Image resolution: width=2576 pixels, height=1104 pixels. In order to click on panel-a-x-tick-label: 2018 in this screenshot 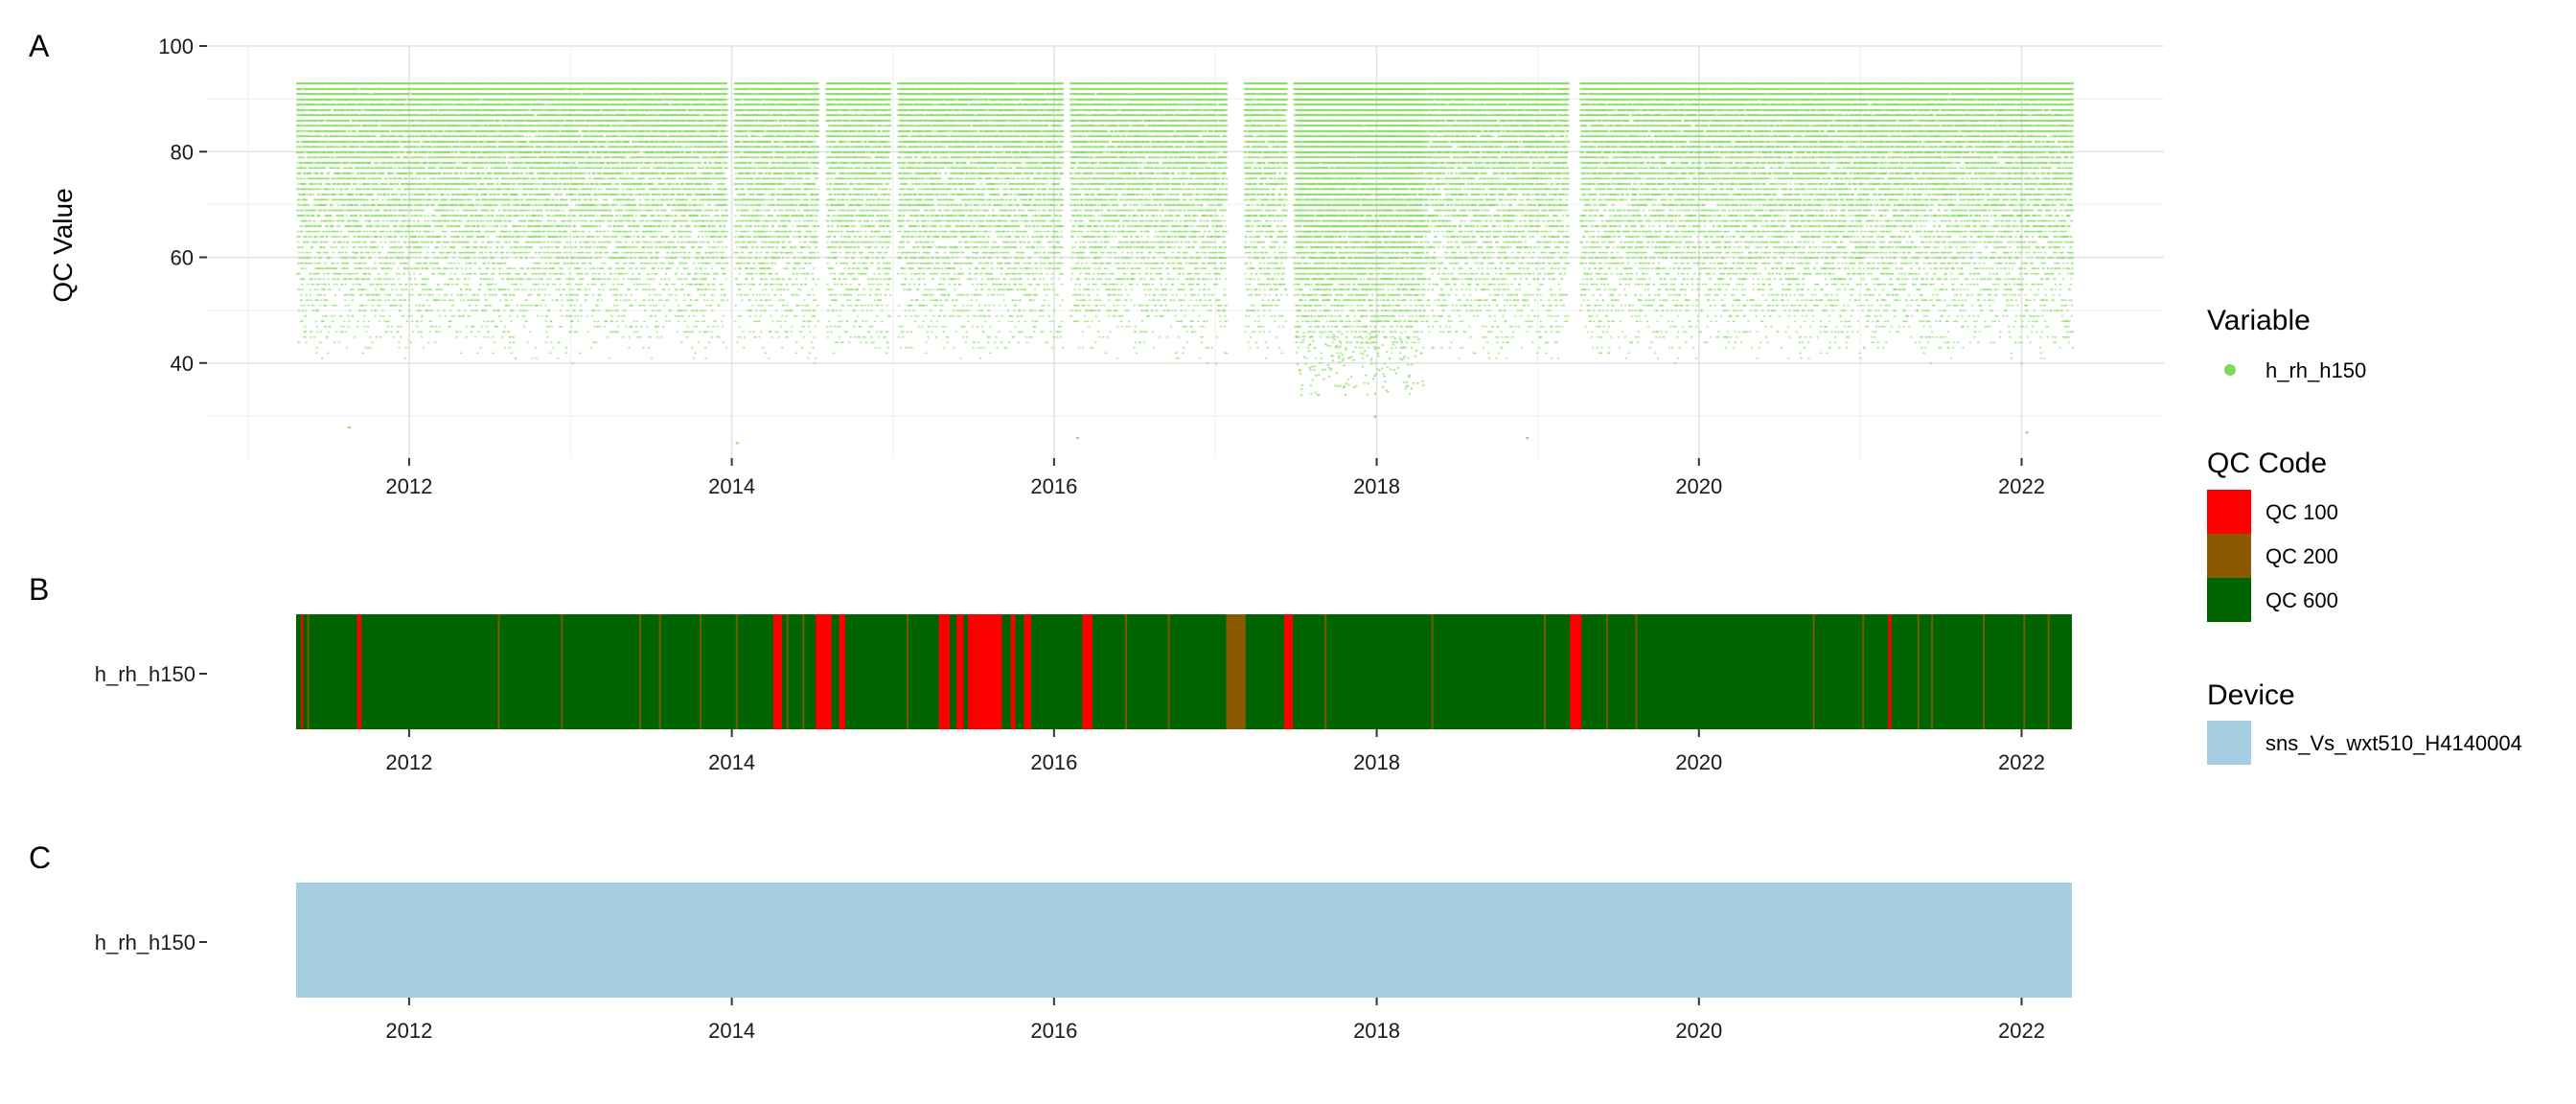, I will do `click(1376, 486)`.